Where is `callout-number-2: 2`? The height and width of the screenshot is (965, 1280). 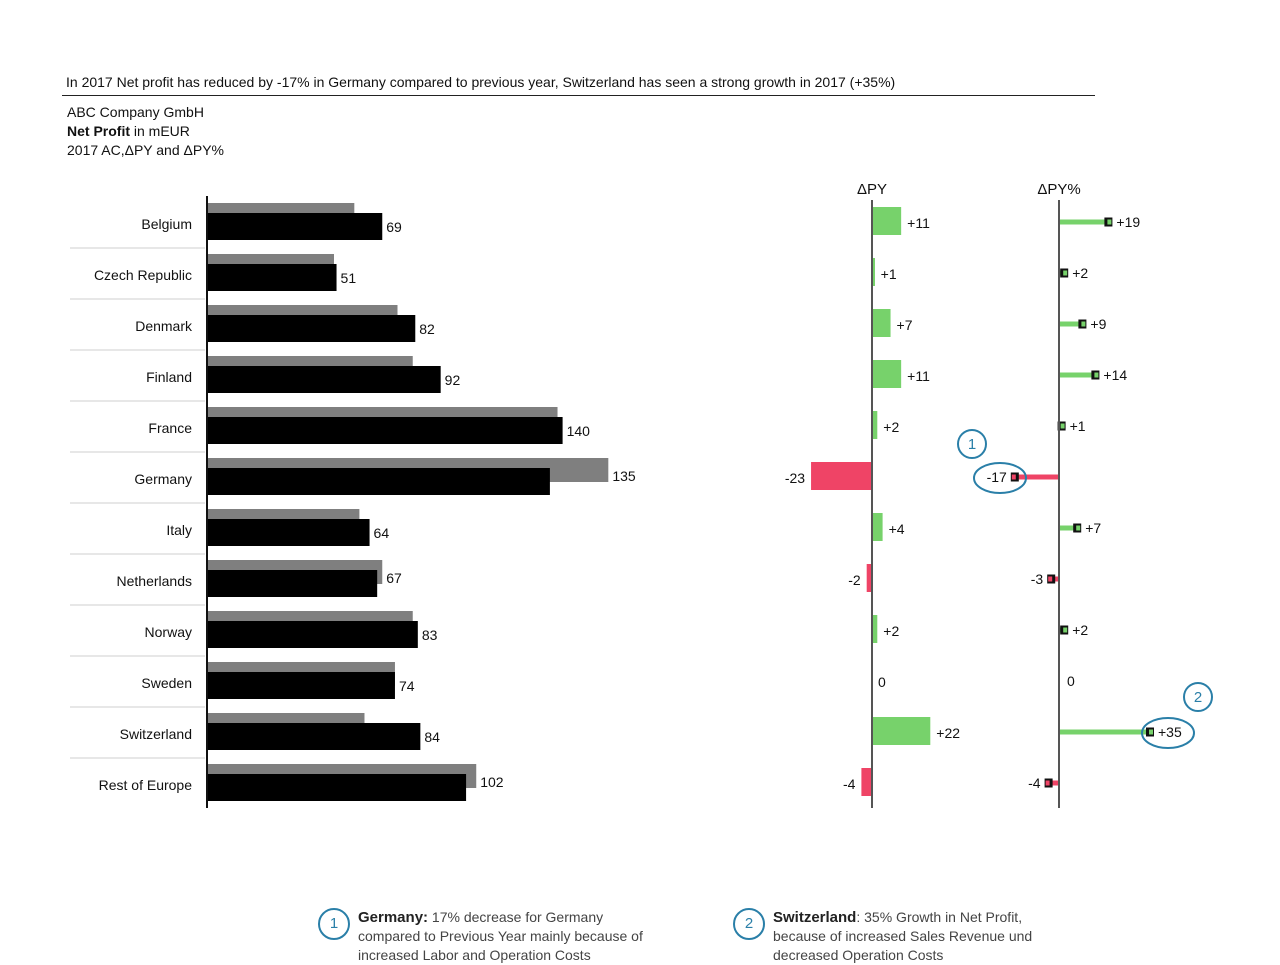
callout-number-2: 2 is located at coordinates (1198, 697).